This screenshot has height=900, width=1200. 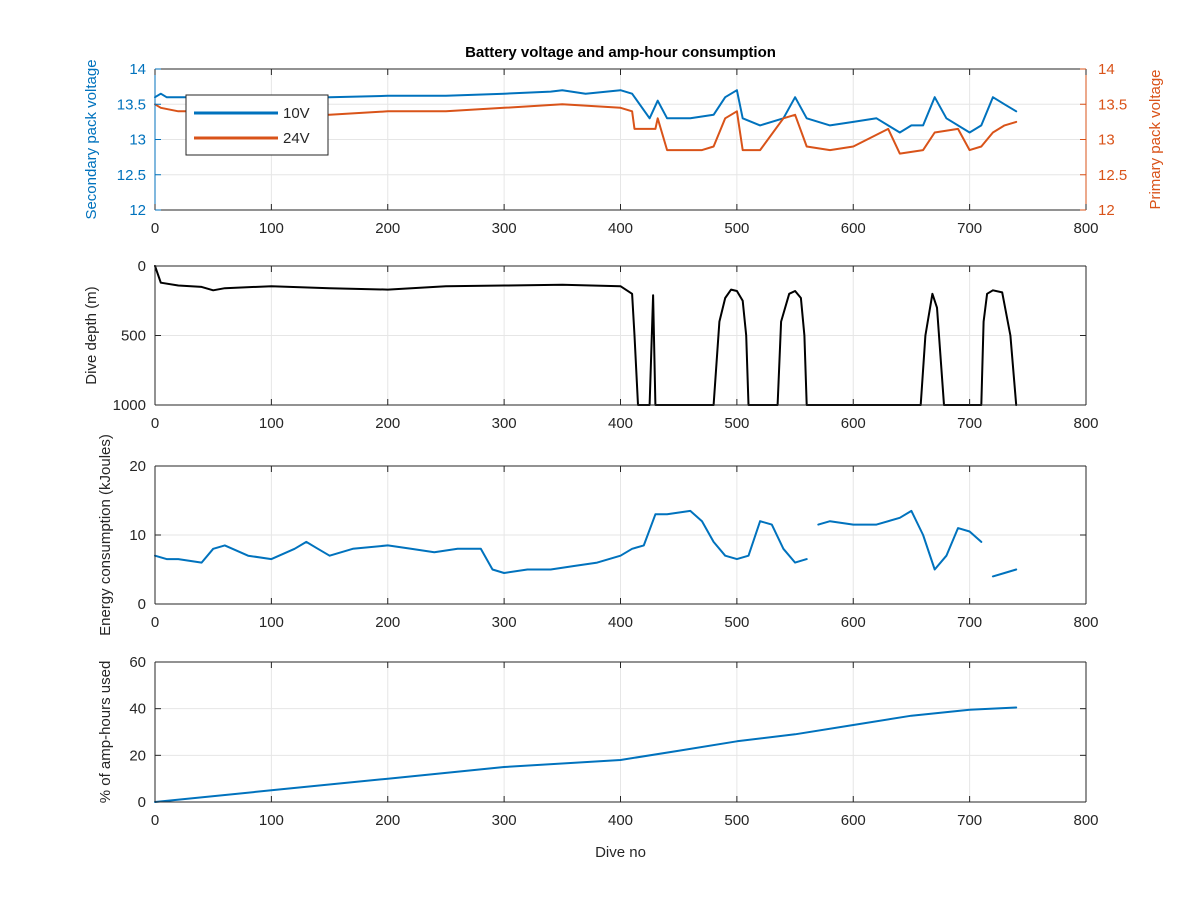 What do you see at coordinates (137, 709) in the screenshot?
I see `y-tick-label: 40` at bounding box center [137, 709].